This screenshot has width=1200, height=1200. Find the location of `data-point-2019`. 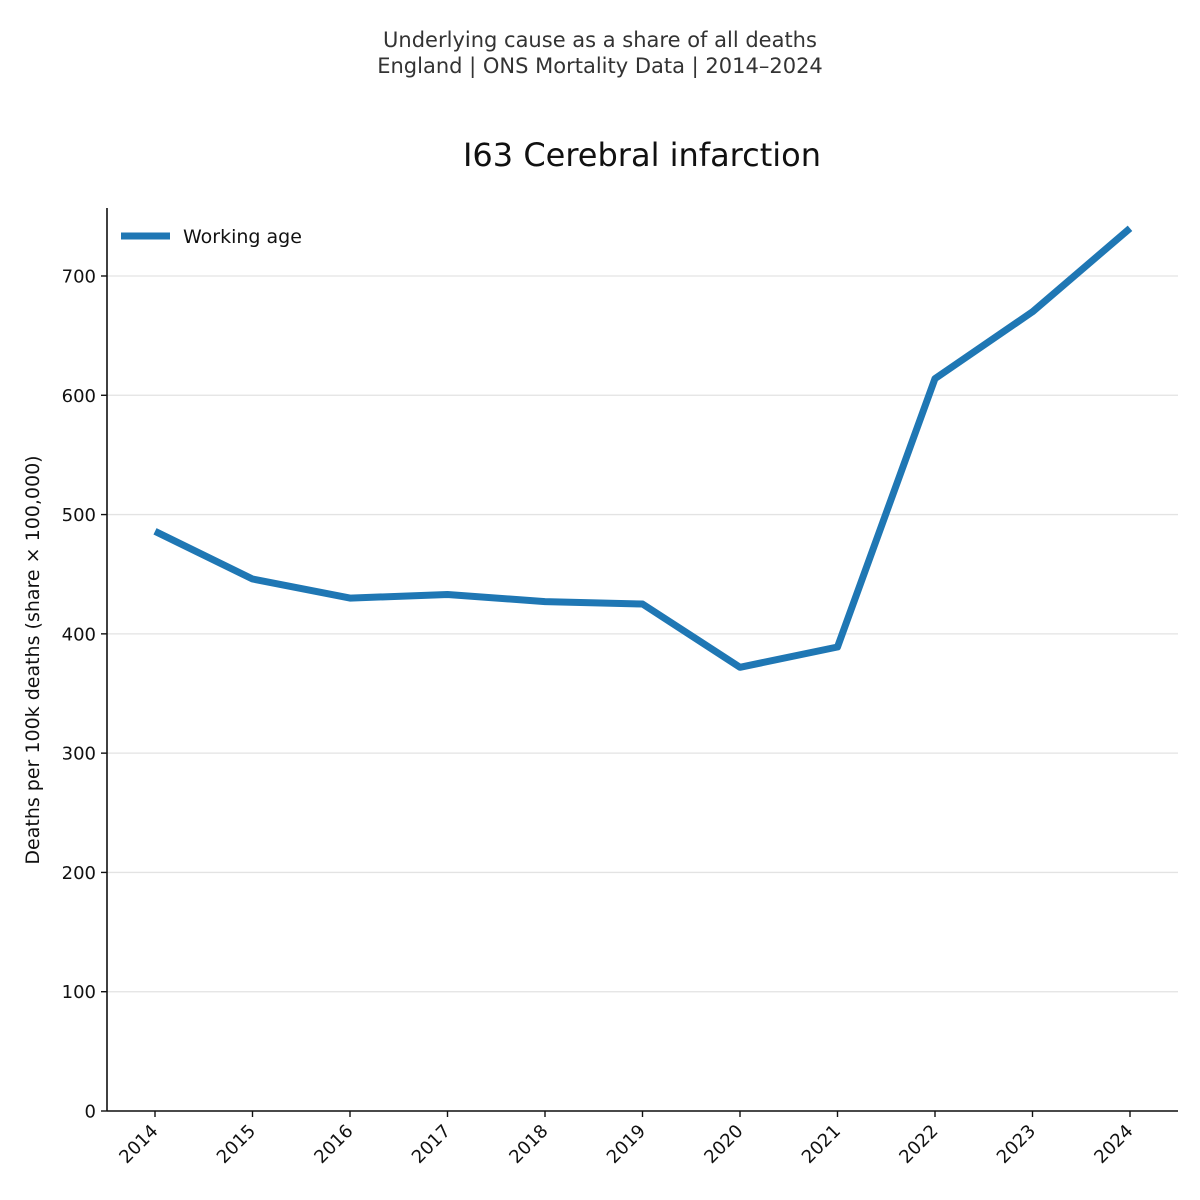

data-point-2019 is located at coordinates (642, 604).